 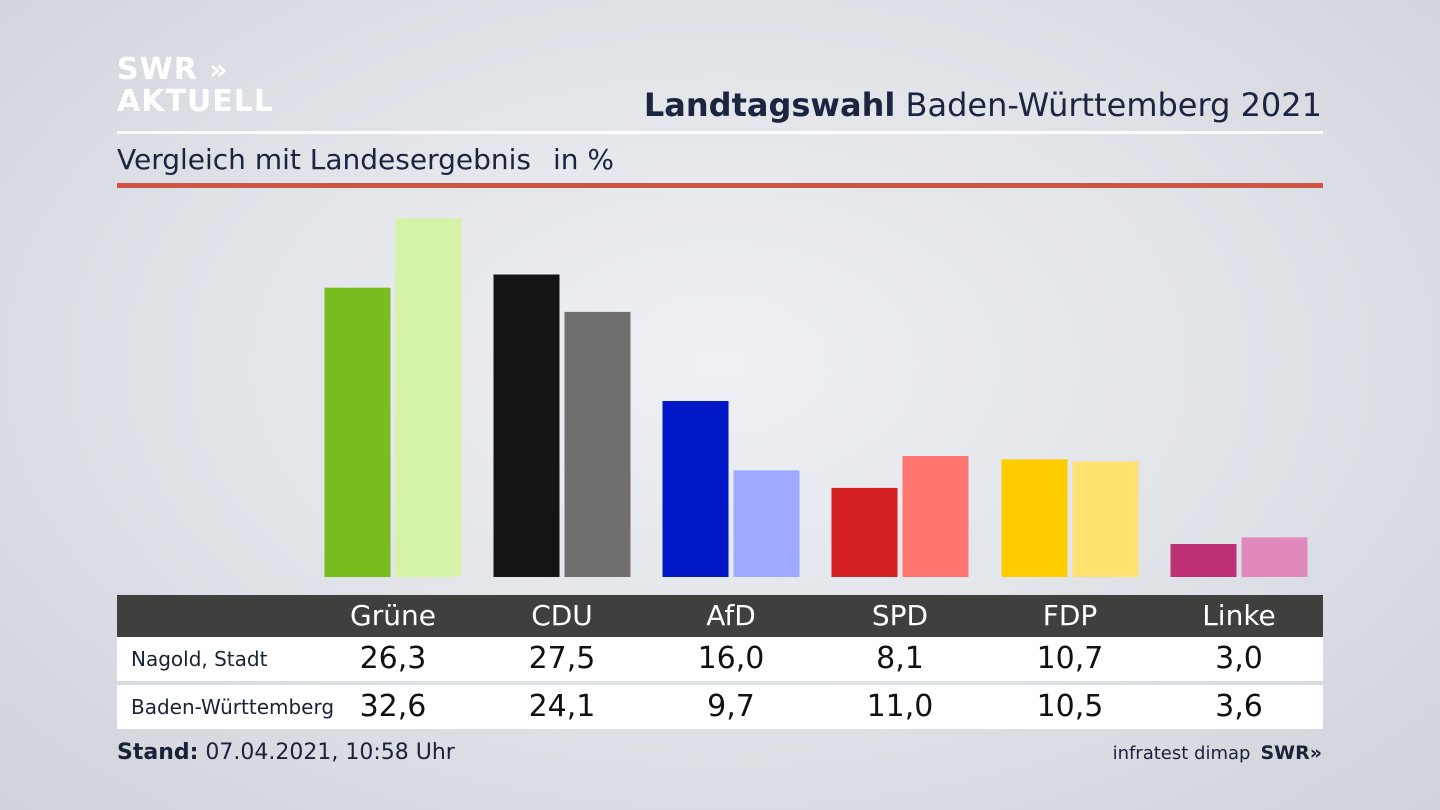 I want to click on swr-brand: SWR», so click(x=1291, y=753).